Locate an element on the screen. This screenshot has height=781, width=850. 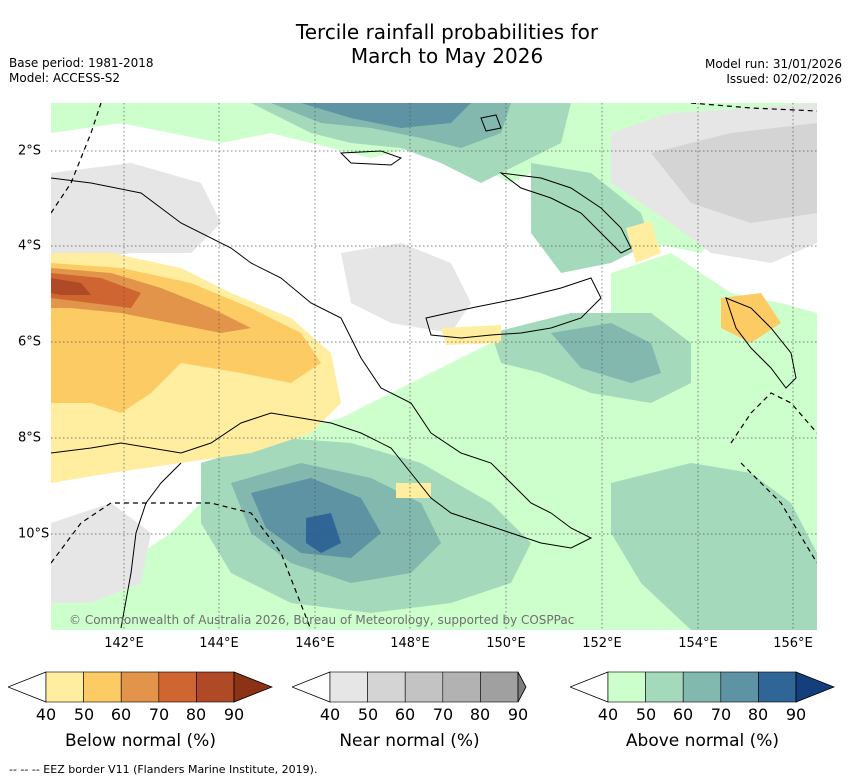
eez-border-southwest is located at coordinates (181, 566).